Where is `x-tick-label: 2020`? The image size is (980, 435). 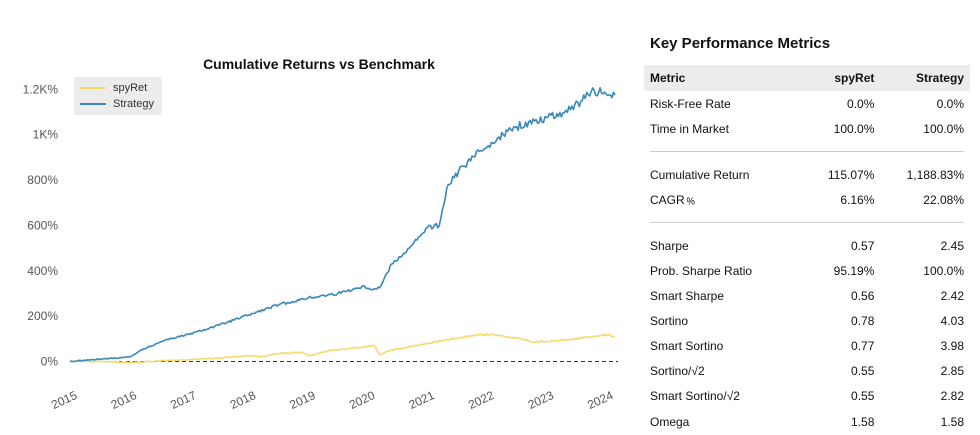 x-tick-label: 2020 is located at coordinates (362, 400).